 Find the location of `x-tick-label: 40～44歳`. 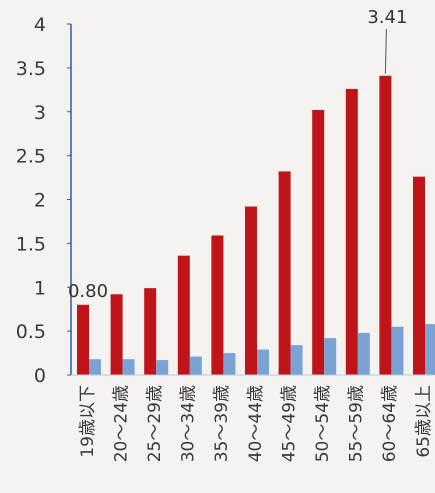

x-tick-label: 40～44歳 is located at coordinates (256, 423).